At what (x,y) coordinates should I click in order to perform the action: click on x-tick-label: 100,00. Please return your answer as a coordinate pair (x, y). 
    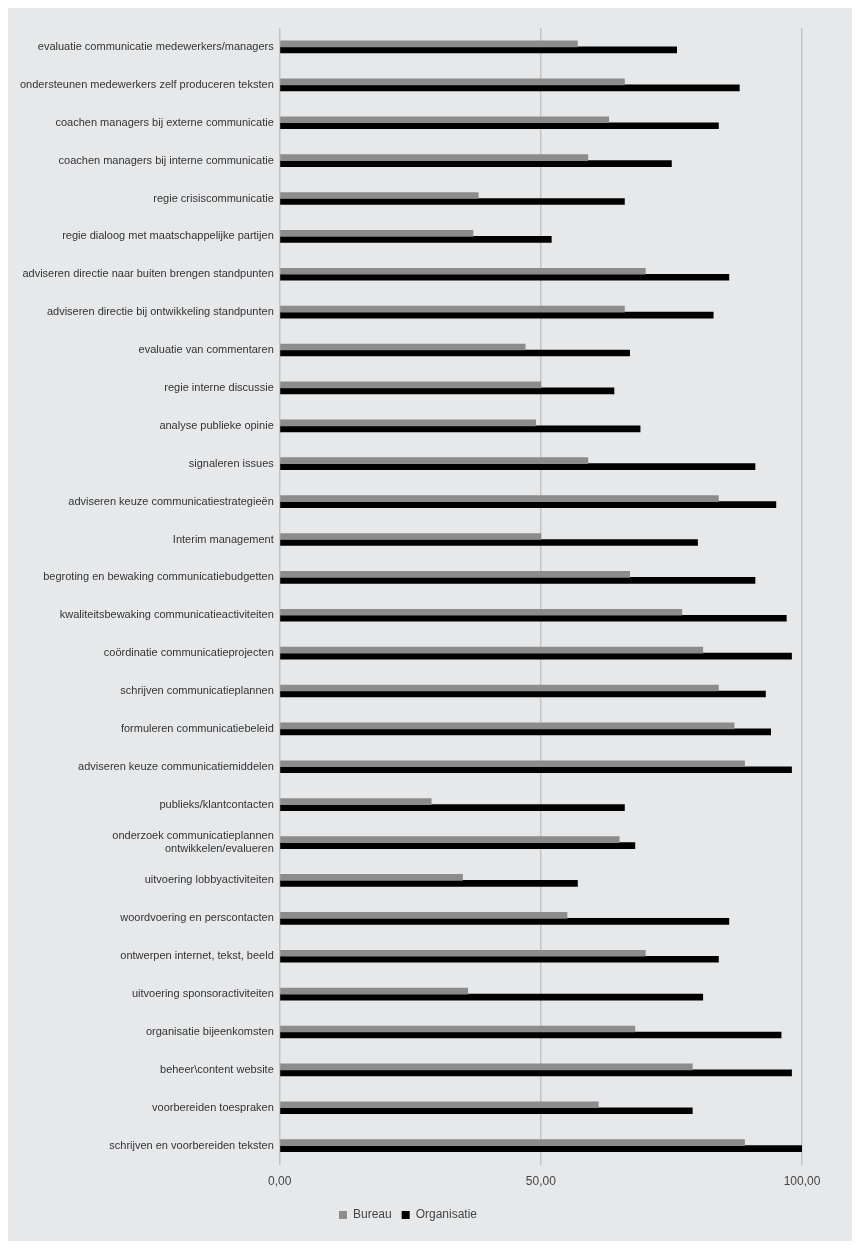
    Looking at the image, I should click on (802, 1181).